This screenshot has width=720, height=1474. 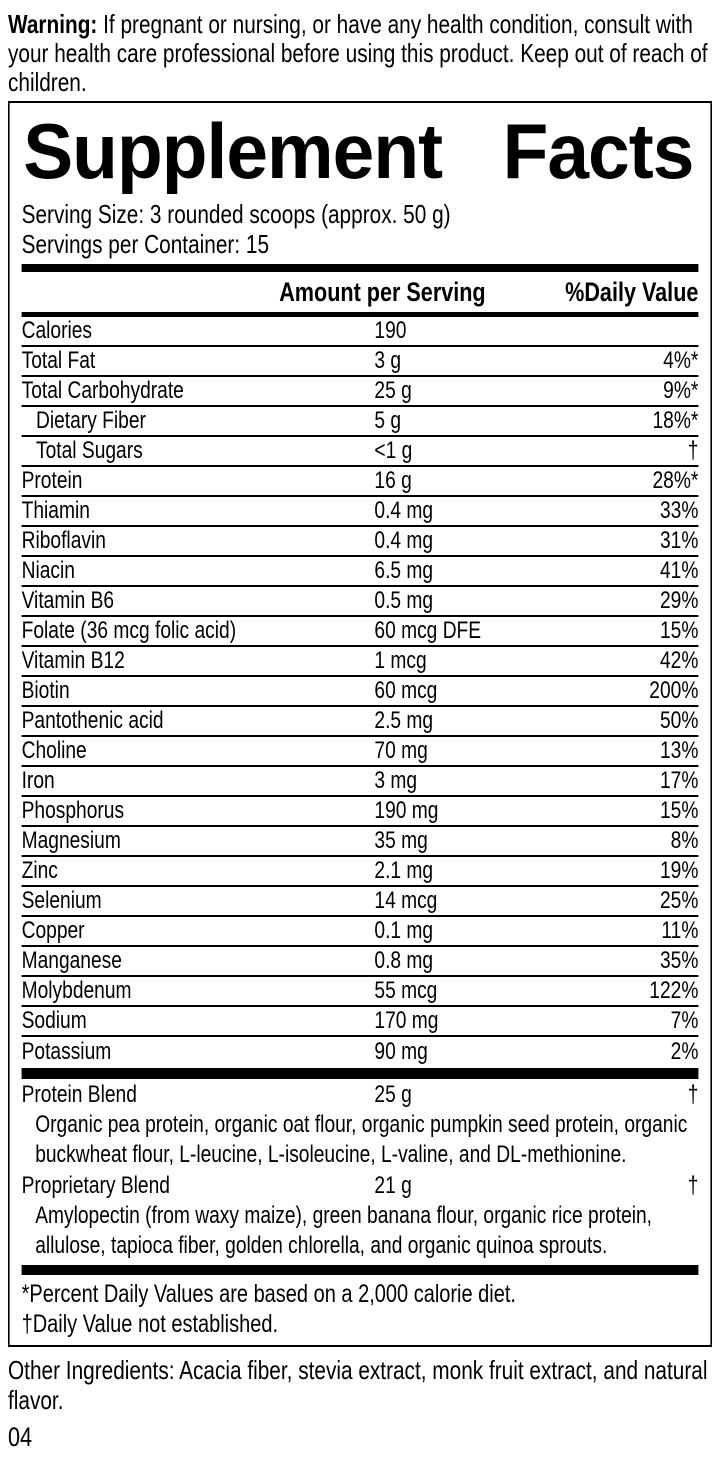 What do you see at coordinates (396, 780) in the screenshot?
I see `nutrient-amount: 3 mg` at bounding box center [396, 780].